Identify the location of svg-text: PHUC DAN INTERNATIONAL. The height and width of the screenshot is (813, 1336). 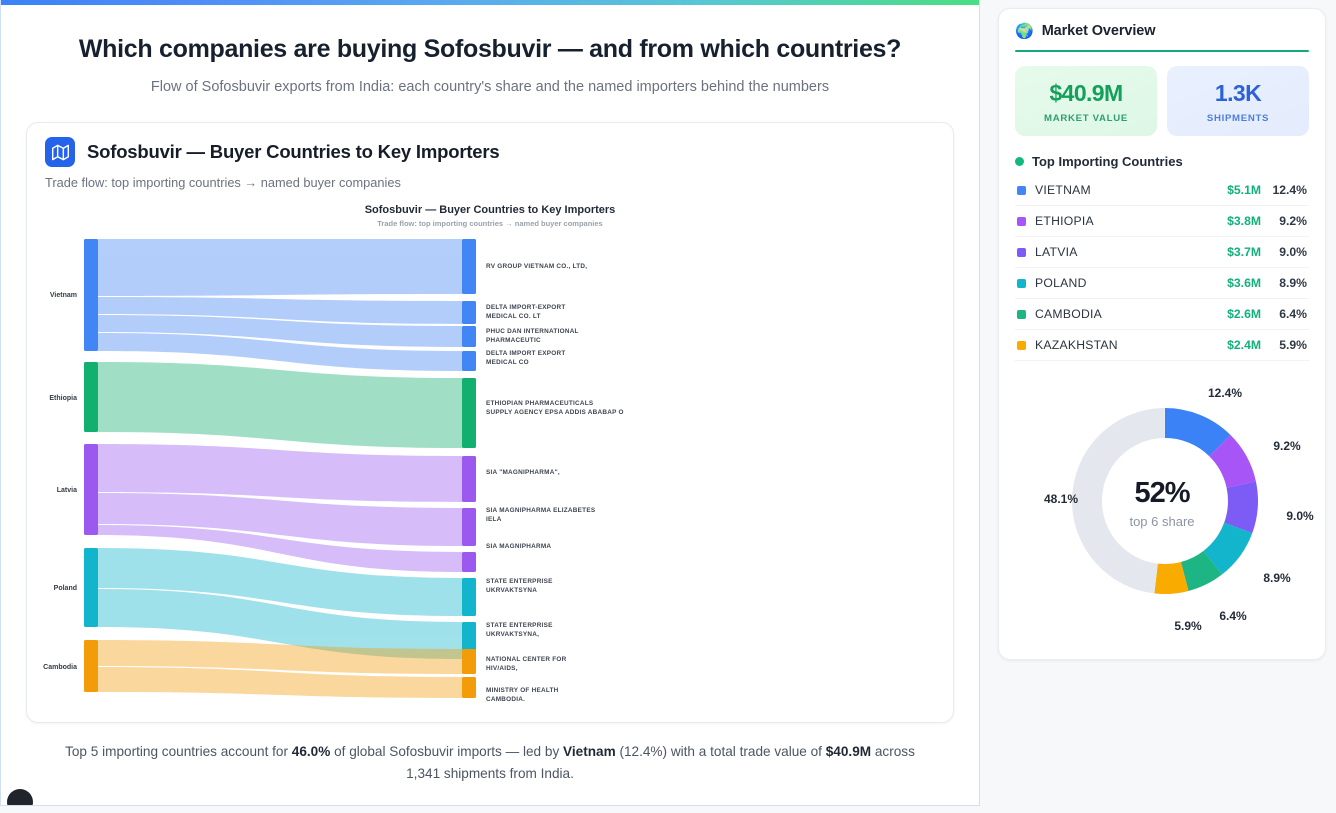
(532, 331).